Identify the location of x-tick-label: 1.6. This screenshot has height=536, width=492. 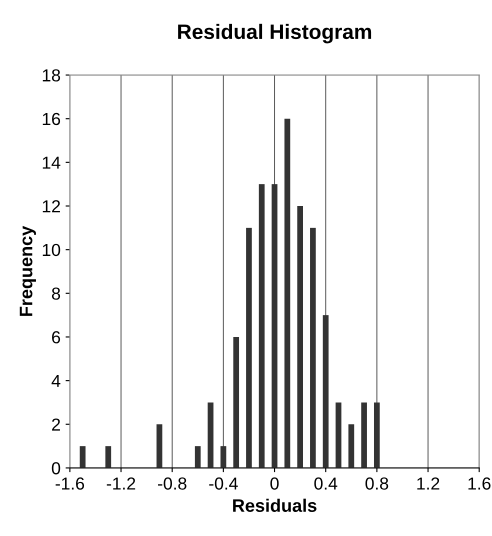
(479, 483).